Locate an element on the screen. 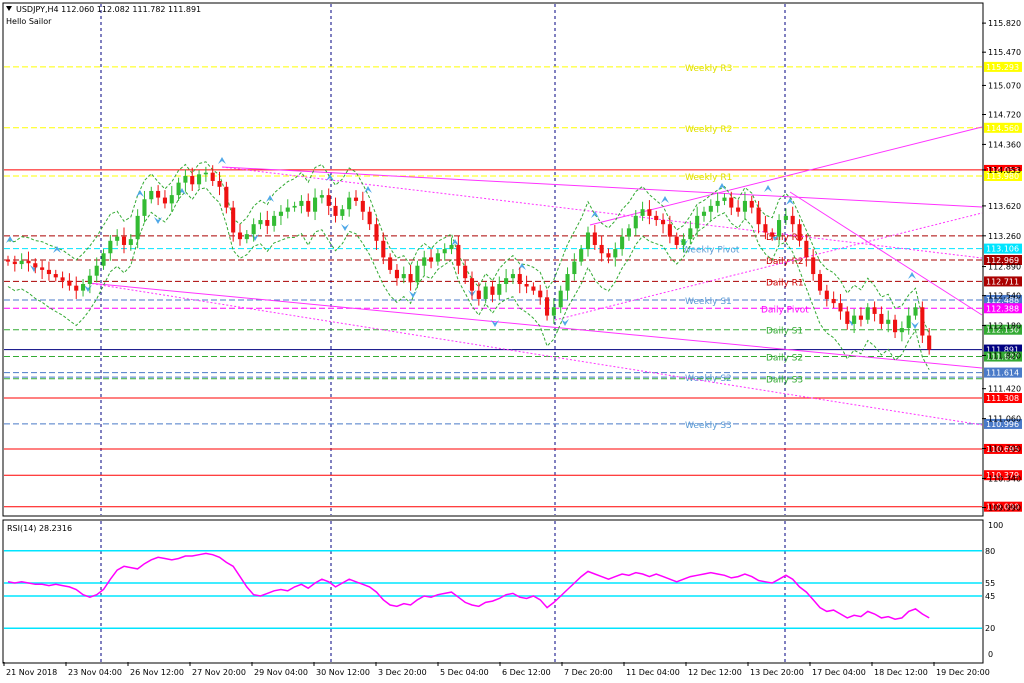 The width and height of the screenshot is (1024, 683). y-tick-label: 112.540 is located at coordinates (1004, 296).